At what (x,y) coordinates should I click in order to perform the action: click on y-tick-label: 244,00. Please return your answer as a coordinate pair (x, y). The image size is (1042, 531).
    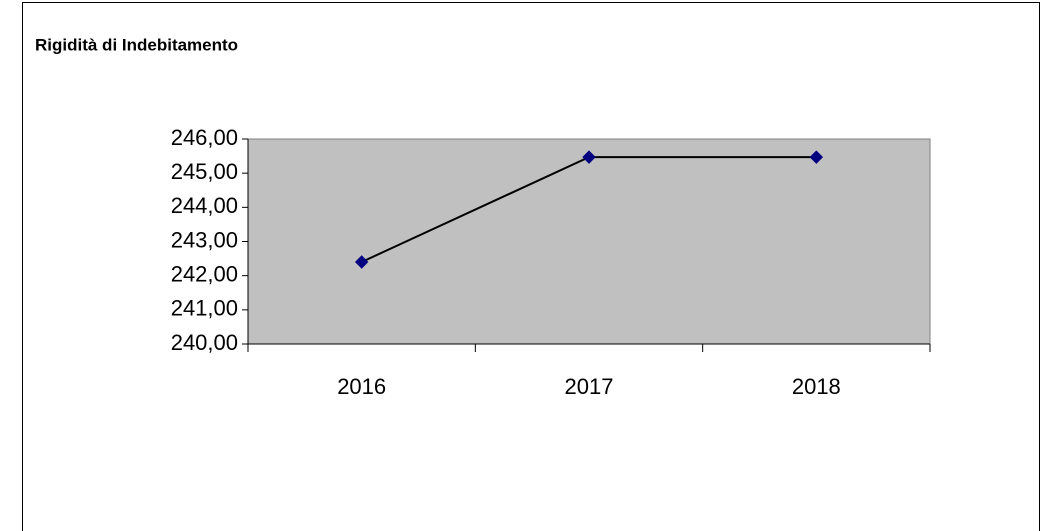
    Looking at the image, I should click on (204, 205).